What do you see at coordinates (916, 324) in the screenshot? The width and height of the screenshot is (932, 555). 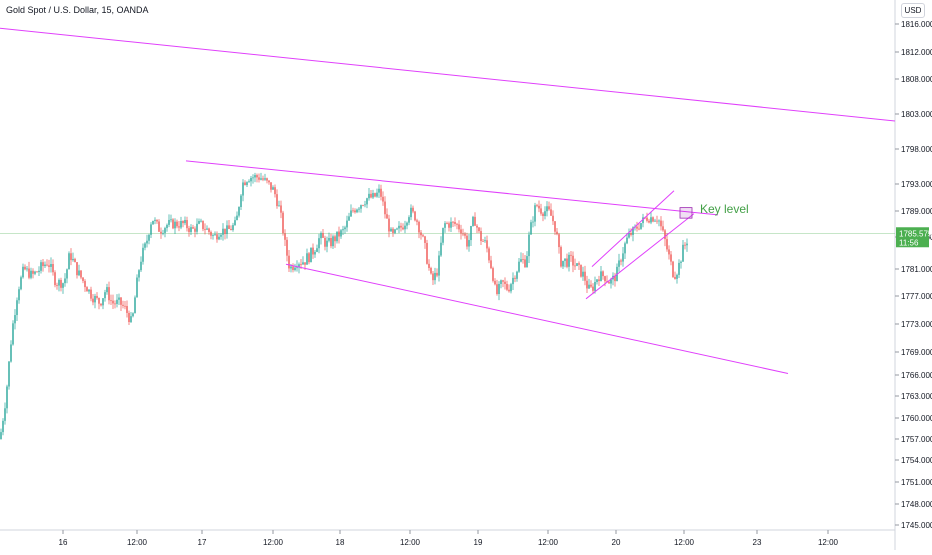 I see `y-tick-label: 1773.000` at bounding box center [916, 324].